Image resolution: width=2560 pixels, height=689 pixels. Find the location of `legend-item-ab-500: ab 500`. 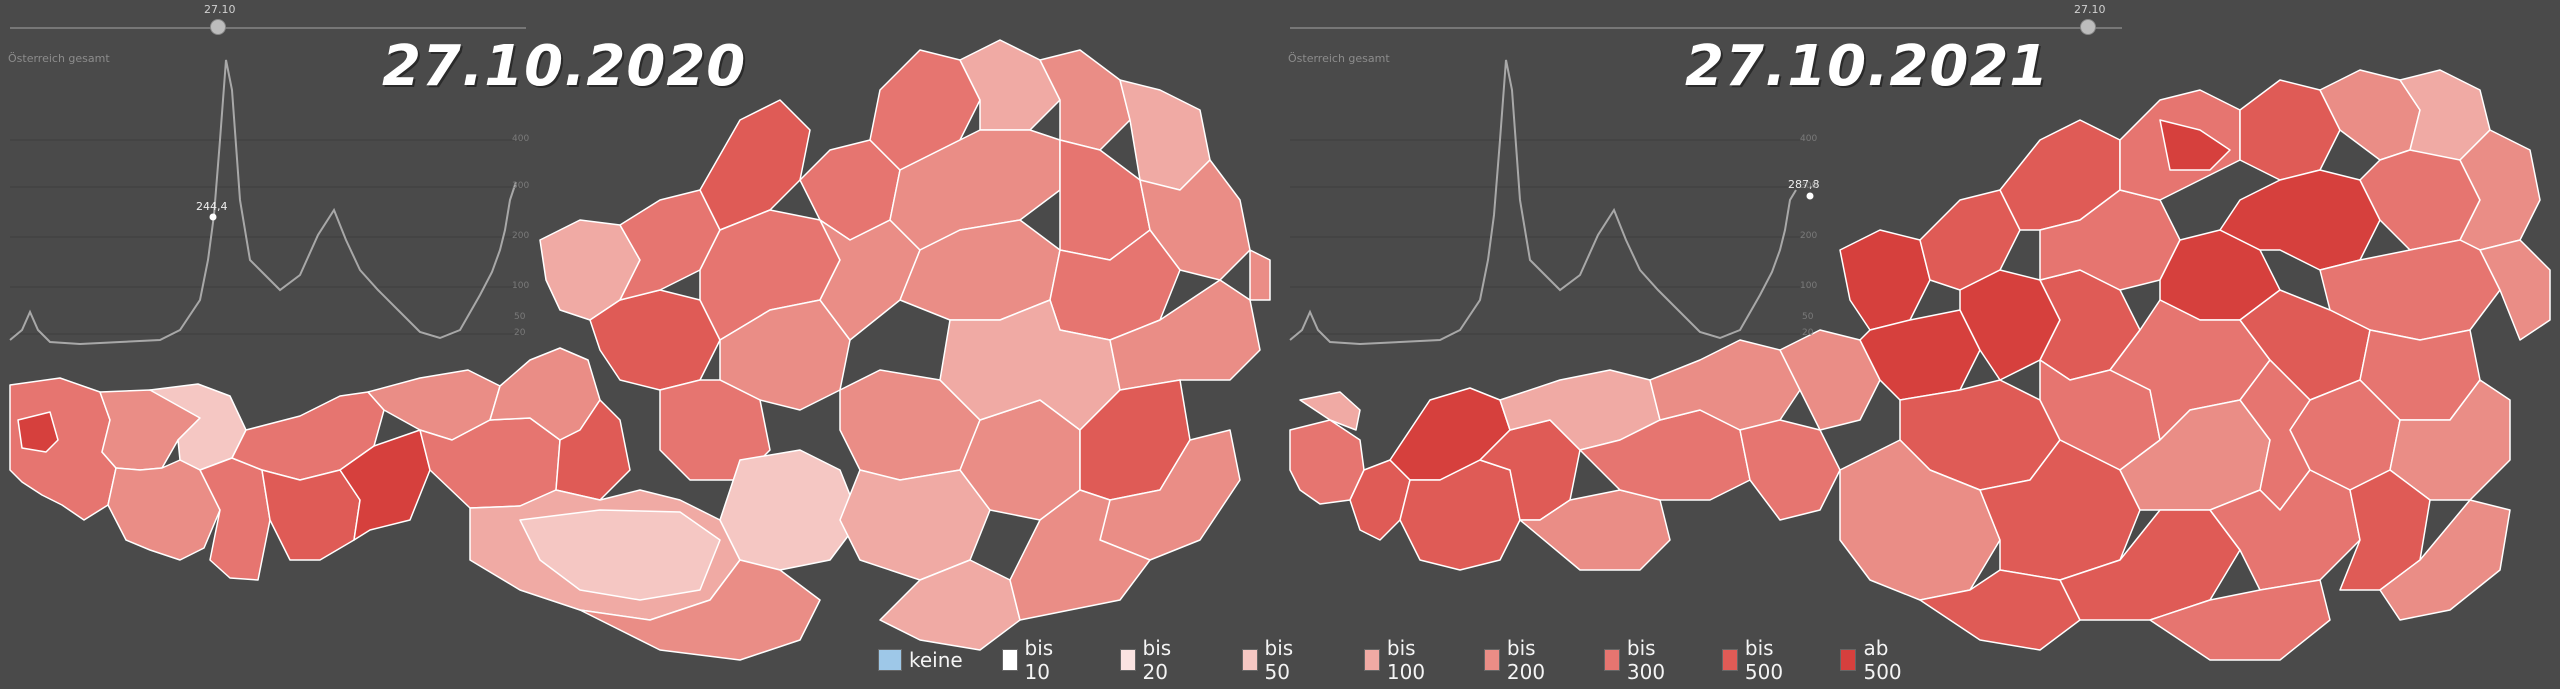

legend-item-ab-500: ab 500 is located at coordinates (1874, 660).